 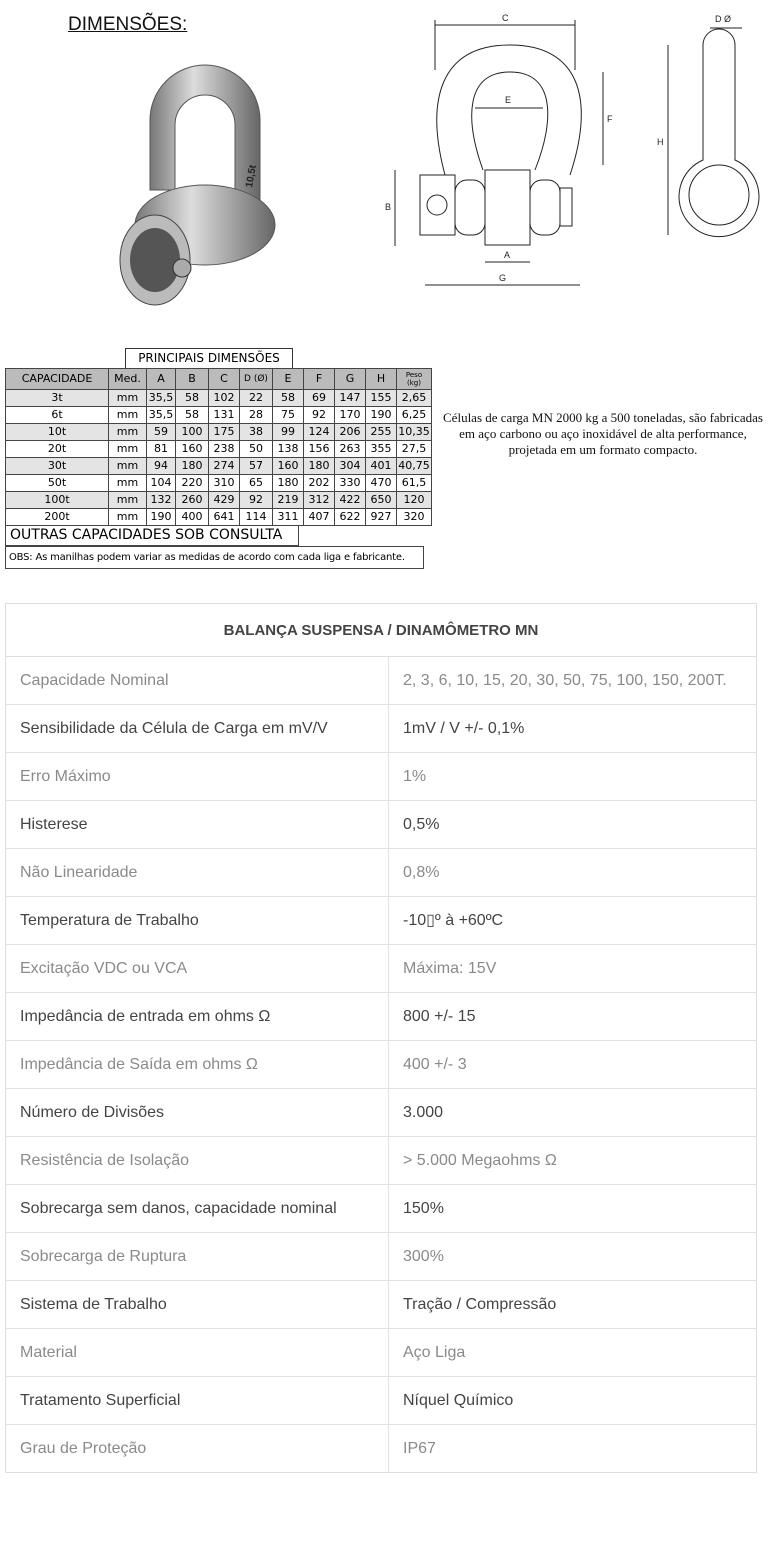 I want to click on spec-label: Não Linearidade, so click(x=197, y=872).